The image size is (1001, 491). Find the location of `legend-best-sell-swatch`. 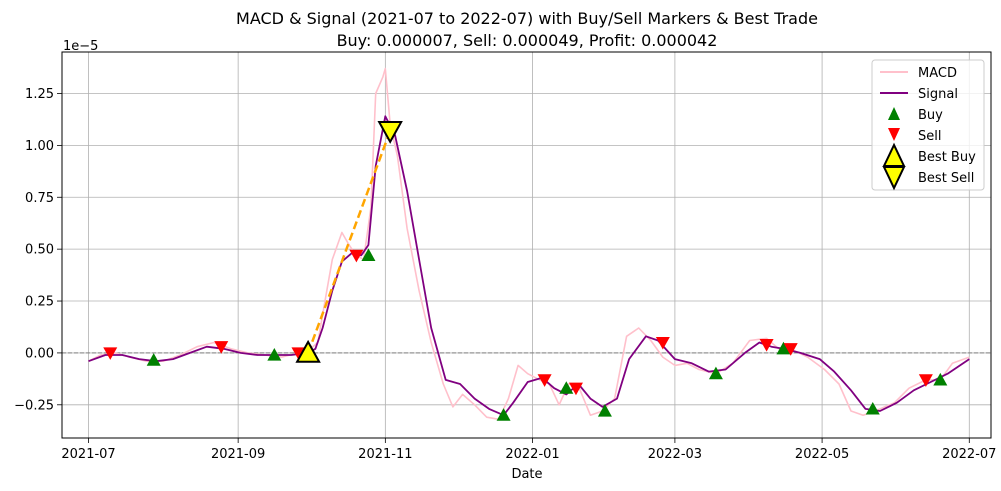

legend-best-sell-swatch is located at coordinates (894, 178).